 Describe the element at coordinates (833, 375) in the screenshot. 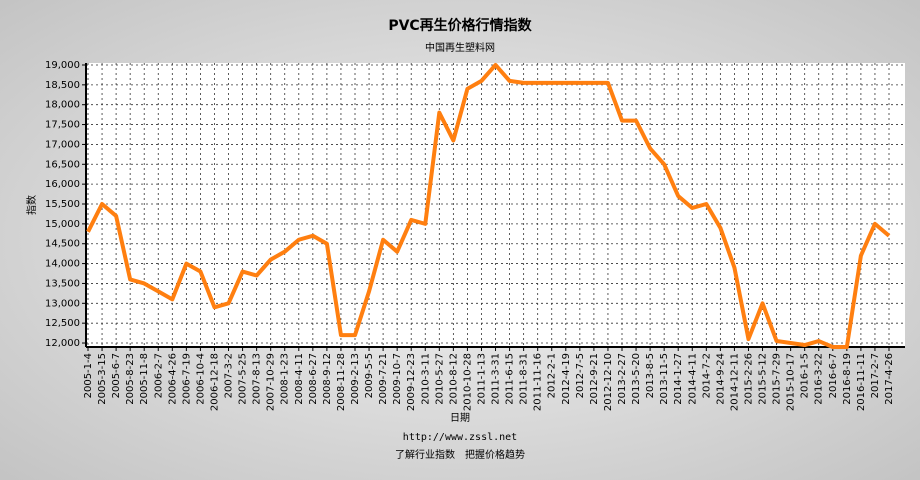

I see `x-tick-label: 2016-6-7` at that location.